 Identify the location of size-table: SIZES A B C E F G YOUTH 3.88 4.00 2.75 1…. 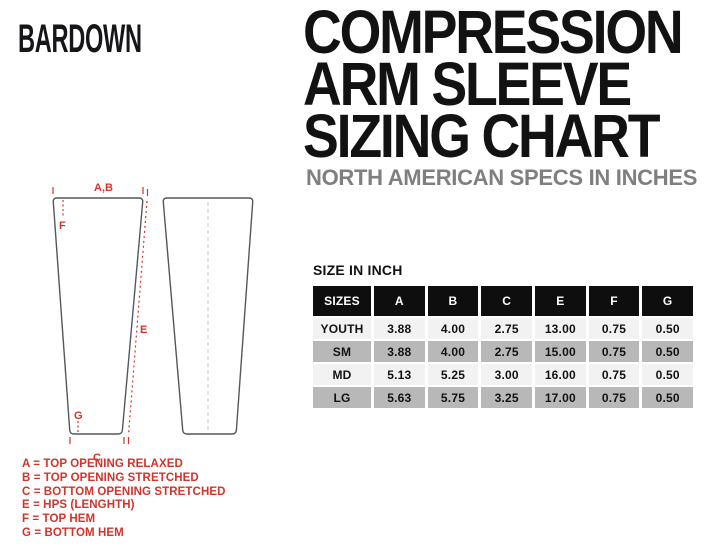
(503, 347).